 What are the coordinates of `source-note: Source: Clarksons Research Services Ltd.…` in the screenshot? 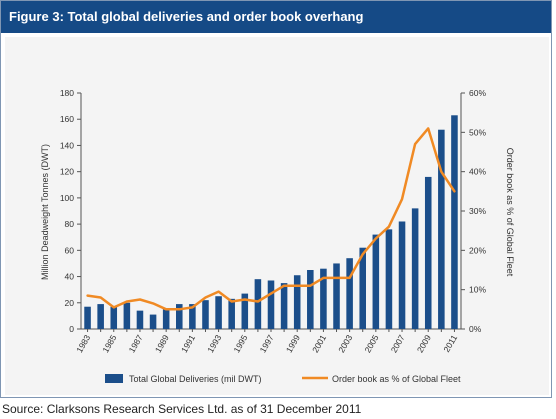 It's located at (182, 409).